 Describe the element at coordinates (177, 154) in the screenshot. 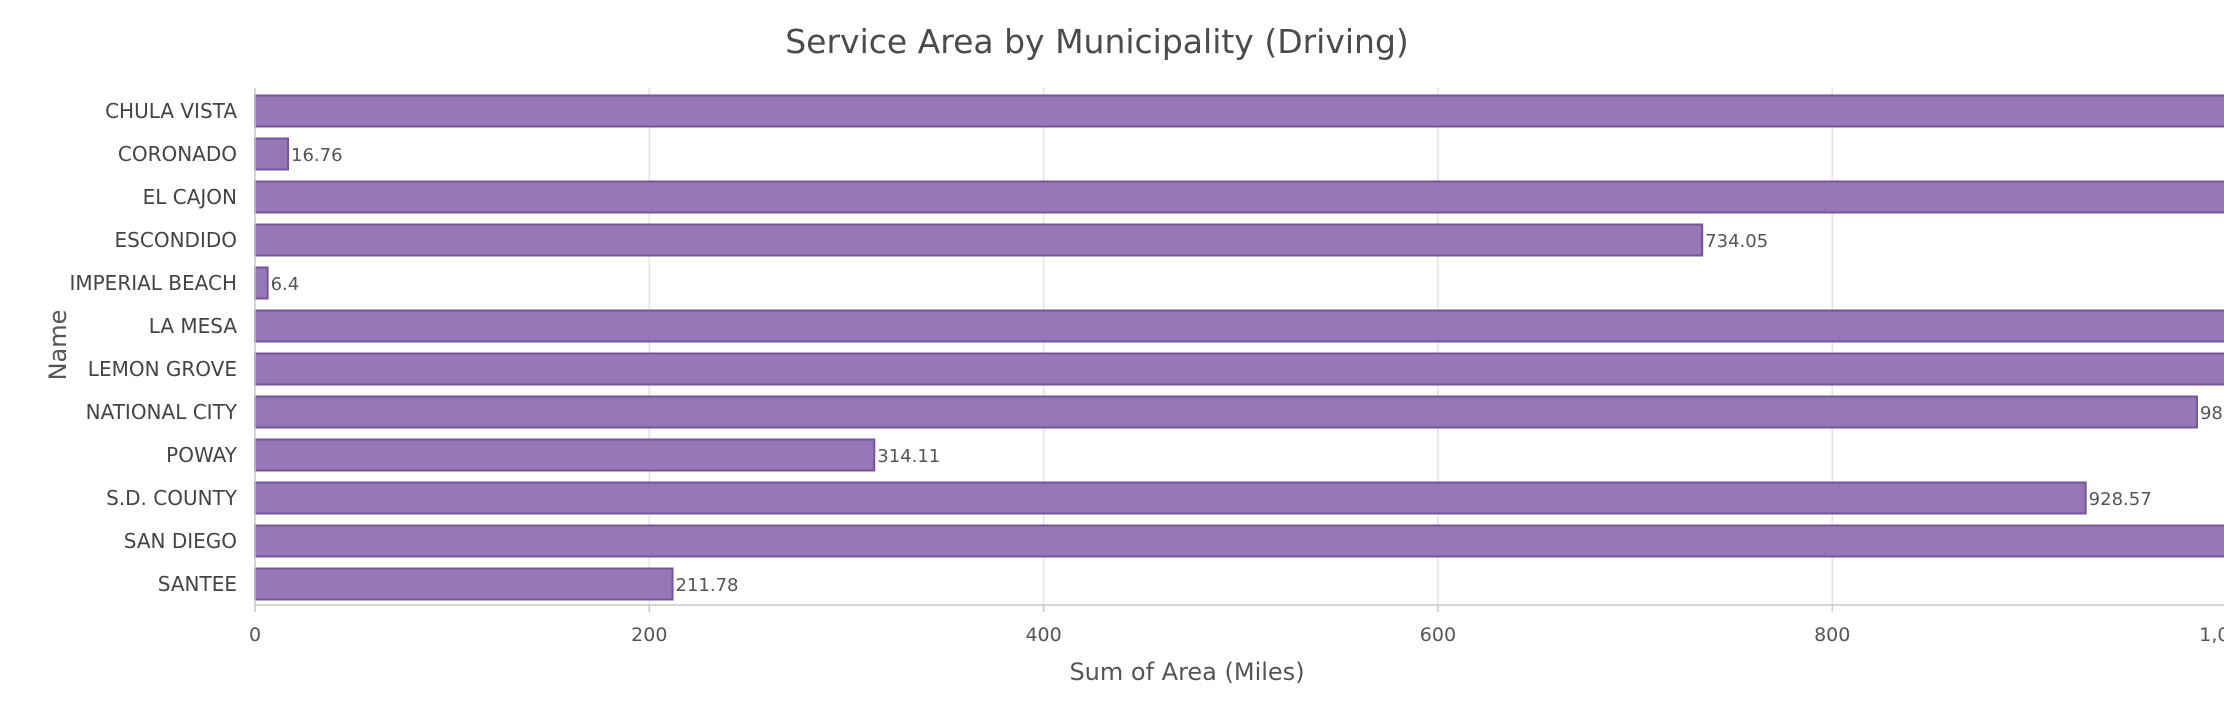

I see `category-label: CORONADO` at that location.